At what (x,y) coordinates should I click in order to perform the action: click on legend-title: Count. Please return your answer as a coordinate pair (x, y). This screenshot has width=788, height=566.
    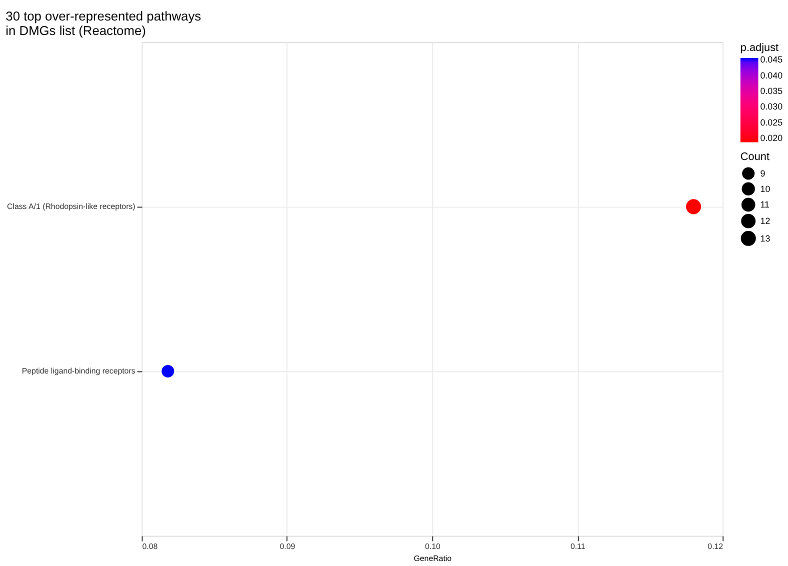
    Looking at the image, I should click on (755, 157).